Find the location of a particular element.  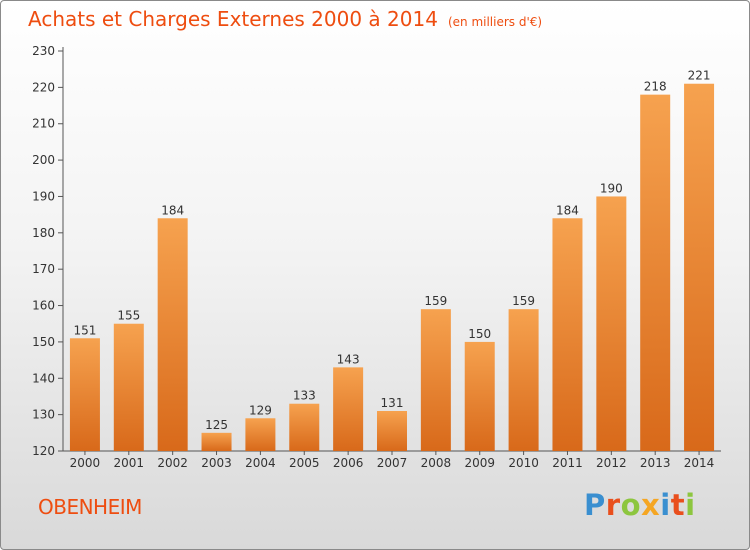

y-tick-label: 230 is located at coordinates (43, 51).